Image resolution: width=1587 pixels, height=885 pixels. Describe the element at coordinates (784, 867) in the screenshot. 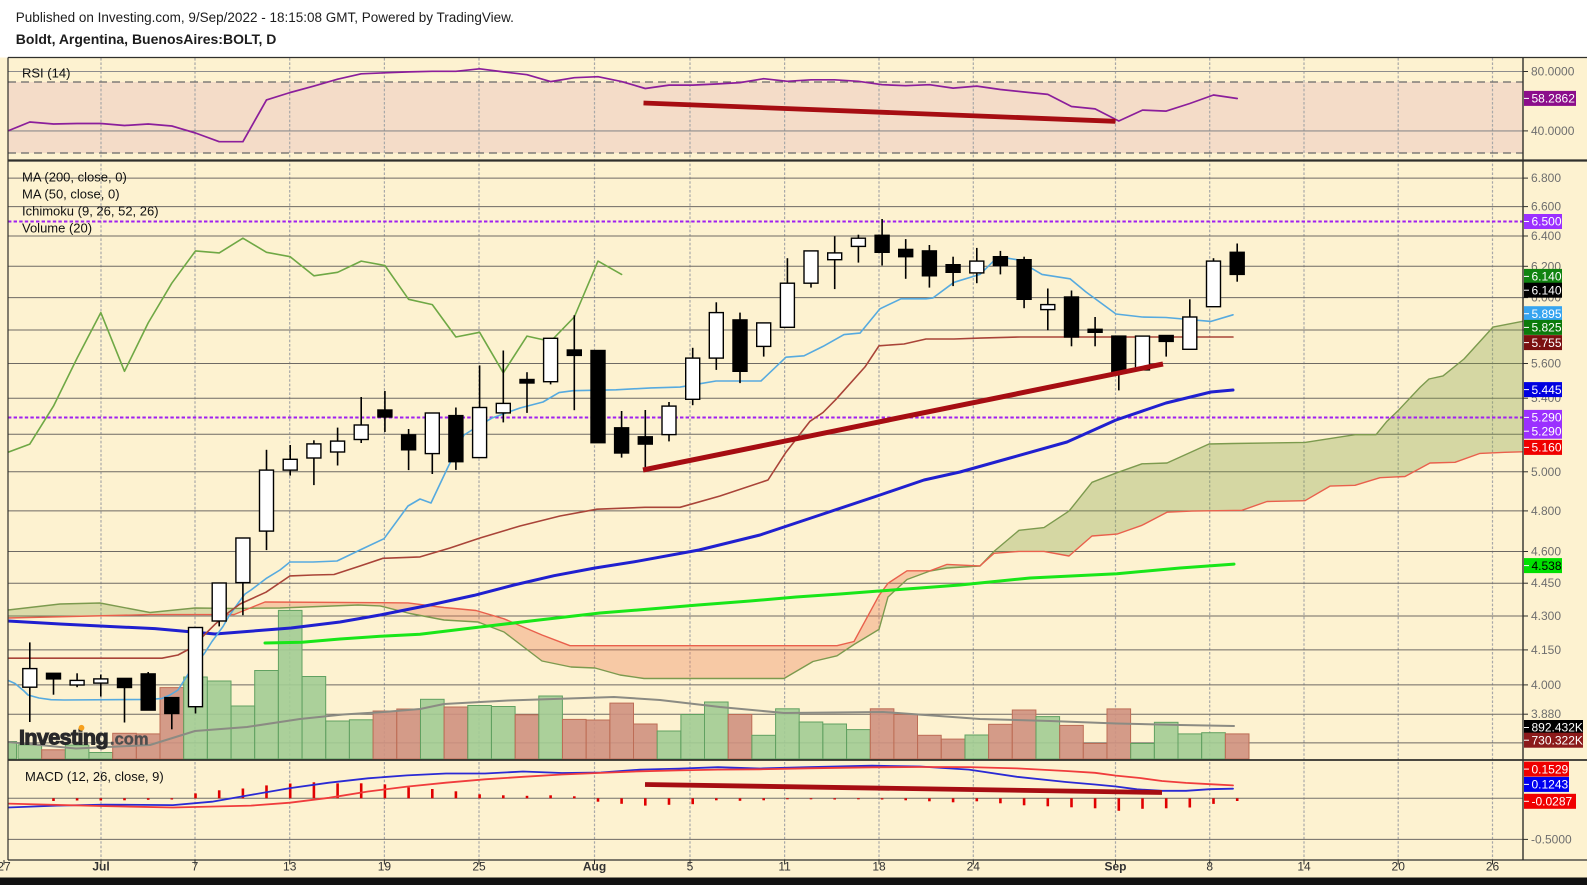

I see `svg-text: 11` at that location.